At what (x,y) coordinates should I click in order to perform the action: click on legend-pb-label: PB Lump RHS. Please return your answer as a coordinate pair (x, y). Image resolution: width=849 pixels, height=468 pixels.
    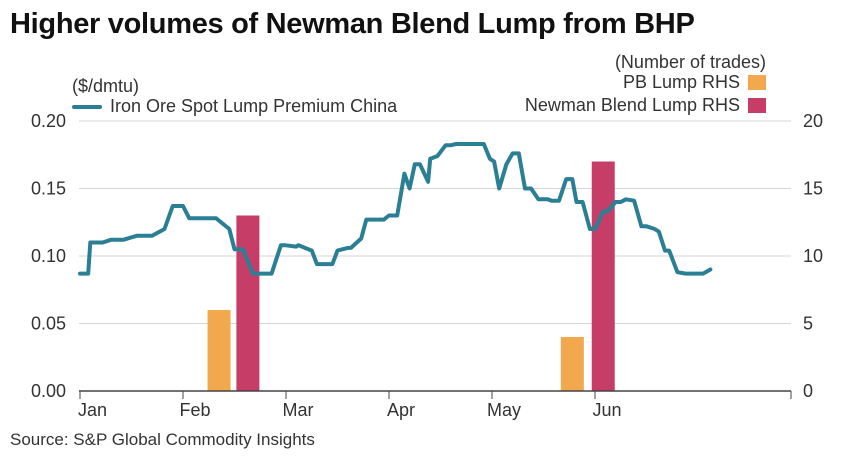
    Looking at the image, I should click on (681, 82).